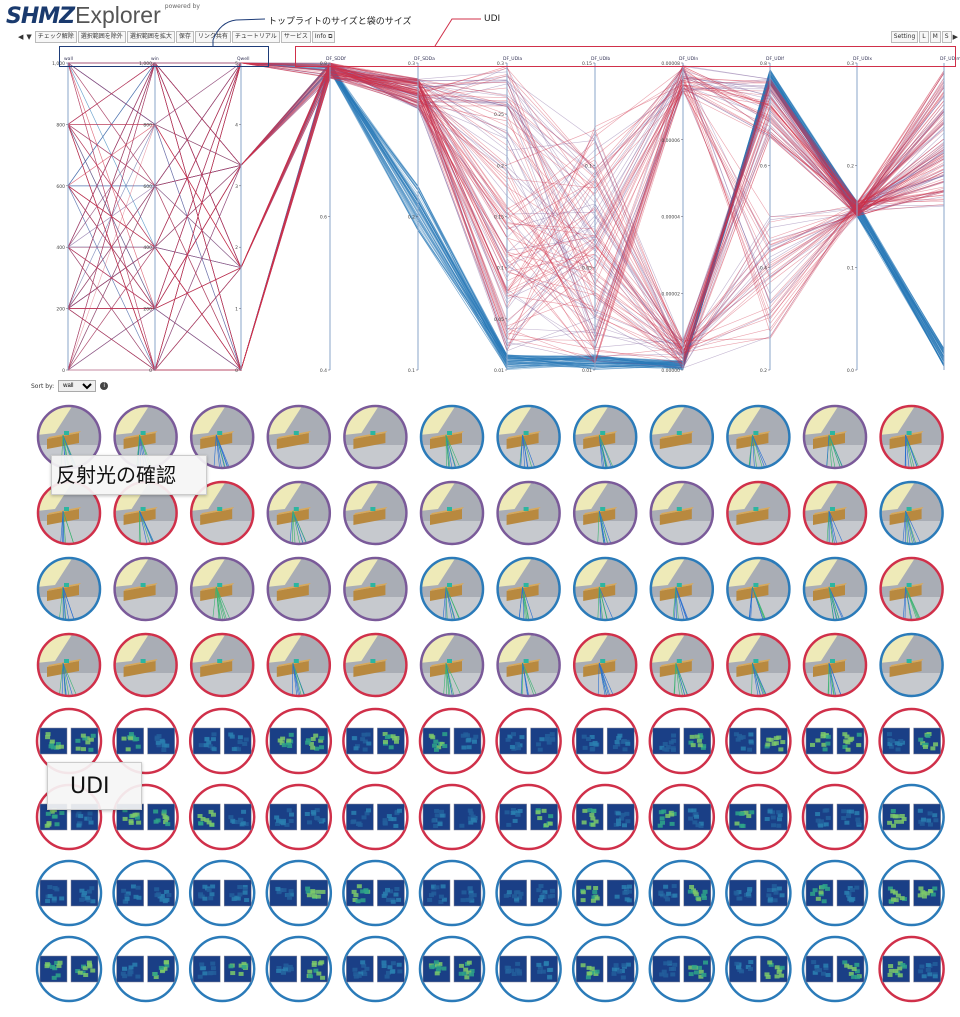 This screenshot has height=1017, width=960. Describe the element at coordinates (29, 37) in the screenshot. I see `nav-down-icon: ▼` at that location.